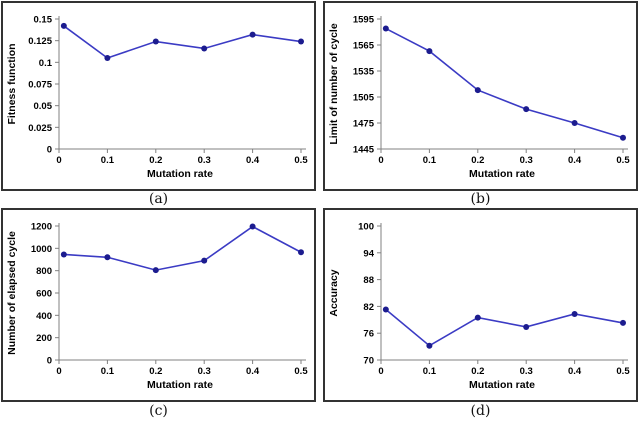 This screenshot has width=640, height=423. I want to click on y-tick-label: 1505, so click(364, 98).